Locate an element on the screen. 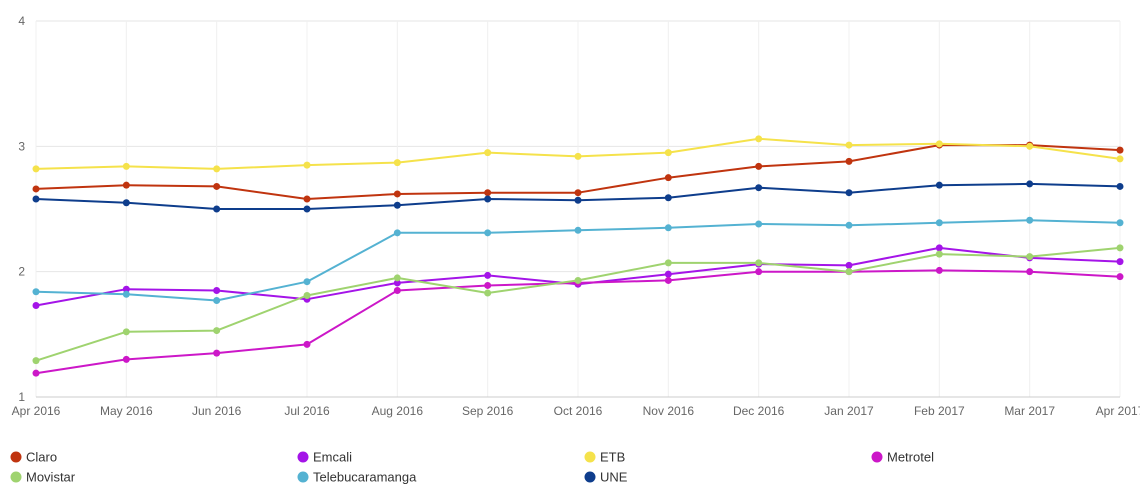  legend-item-emcali: Emcali is located at coordinates (324, 457).